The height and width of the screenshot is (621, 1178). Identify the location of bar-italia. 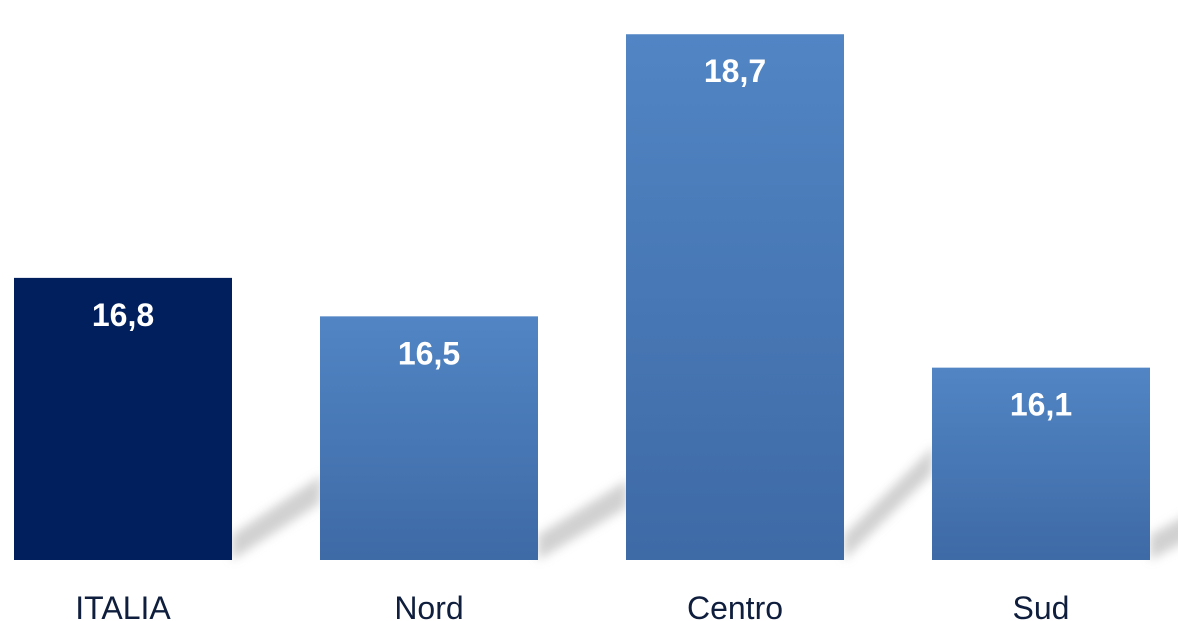
(123, 418).